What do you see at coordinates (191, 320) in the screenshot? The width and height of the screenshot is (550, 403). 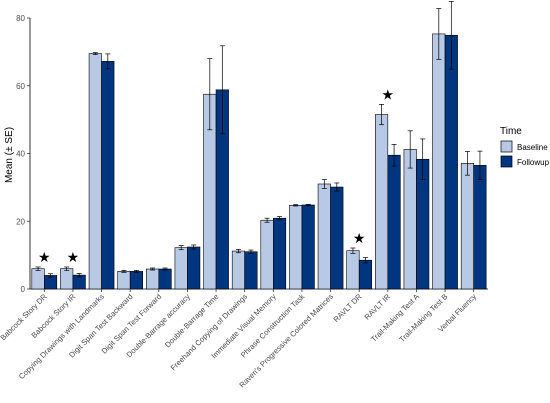 I see `x-tick-label-double-barrage-time: Double-Barrage Time` at bounding box center [191, 320].